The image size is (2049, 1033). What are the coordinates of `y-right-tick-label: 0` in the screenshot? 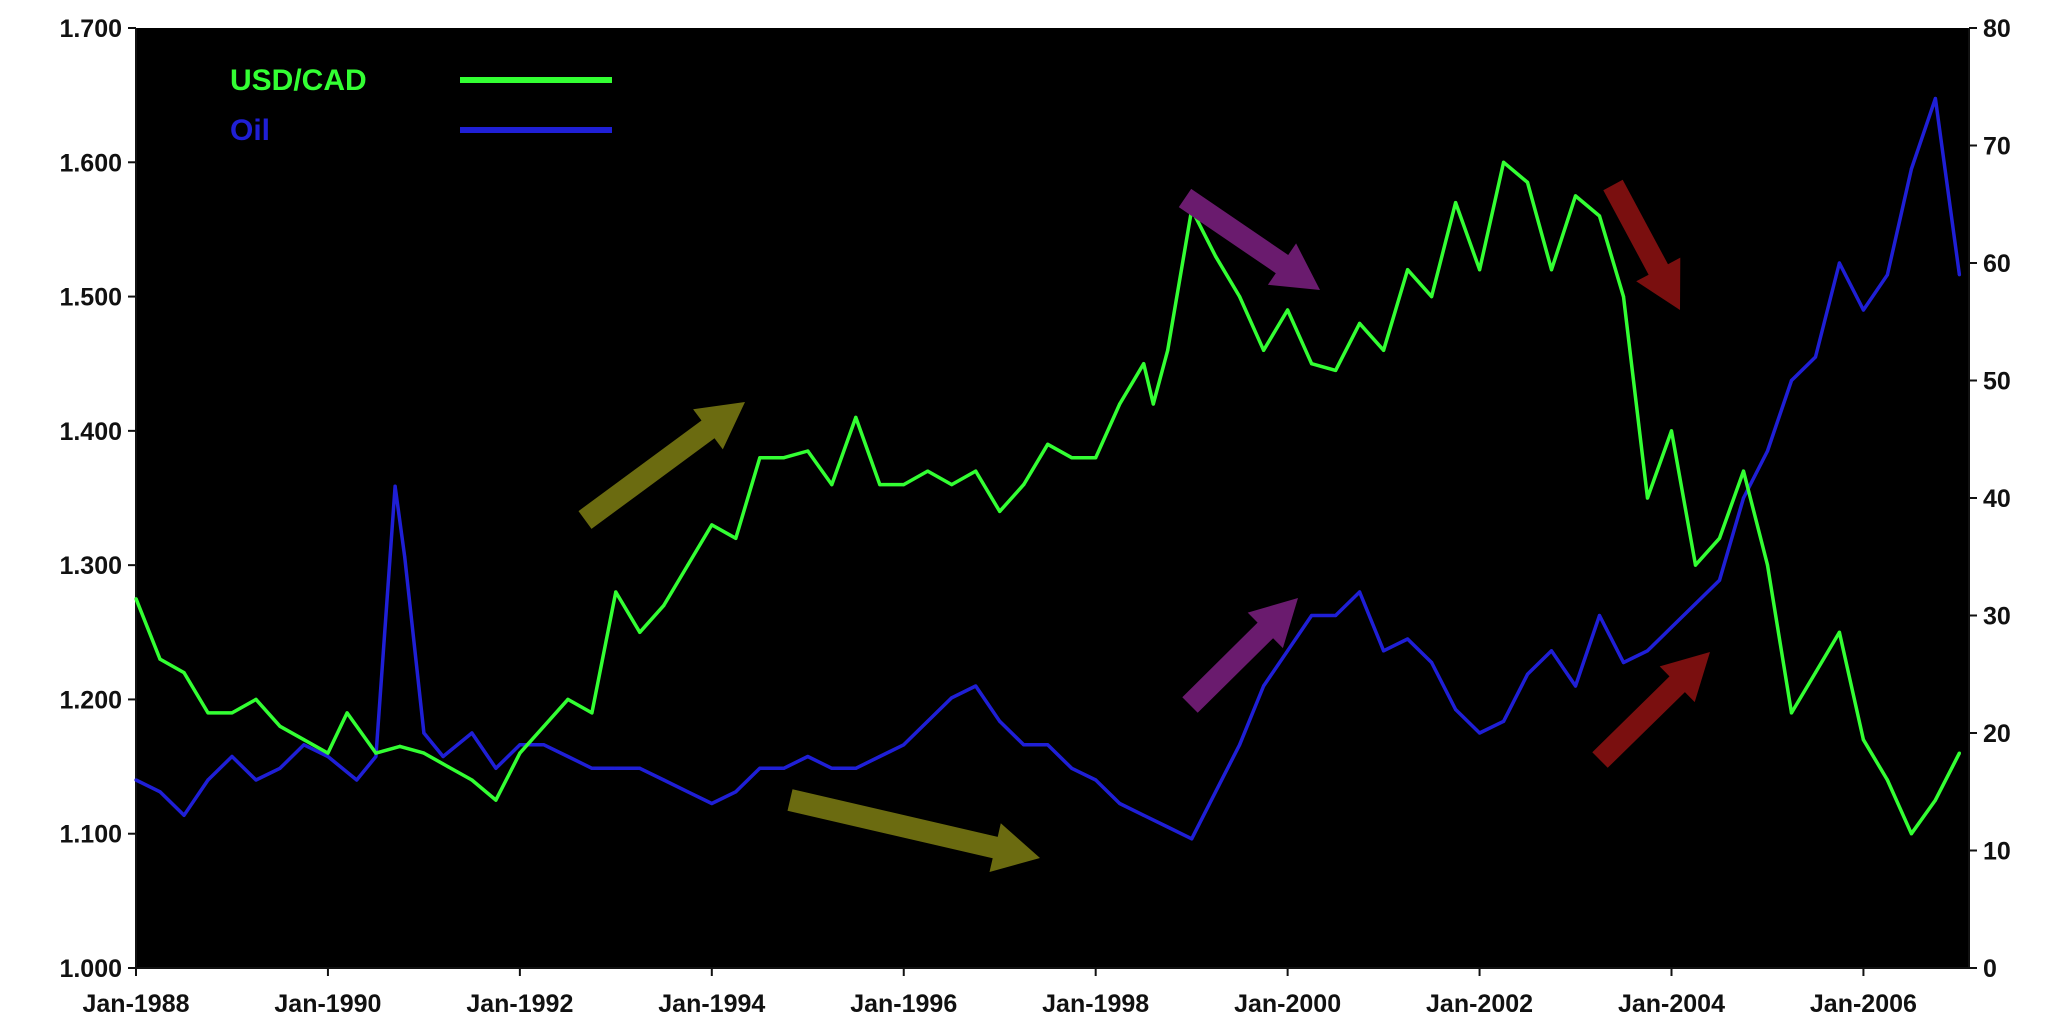 It's located at (1990, 969).